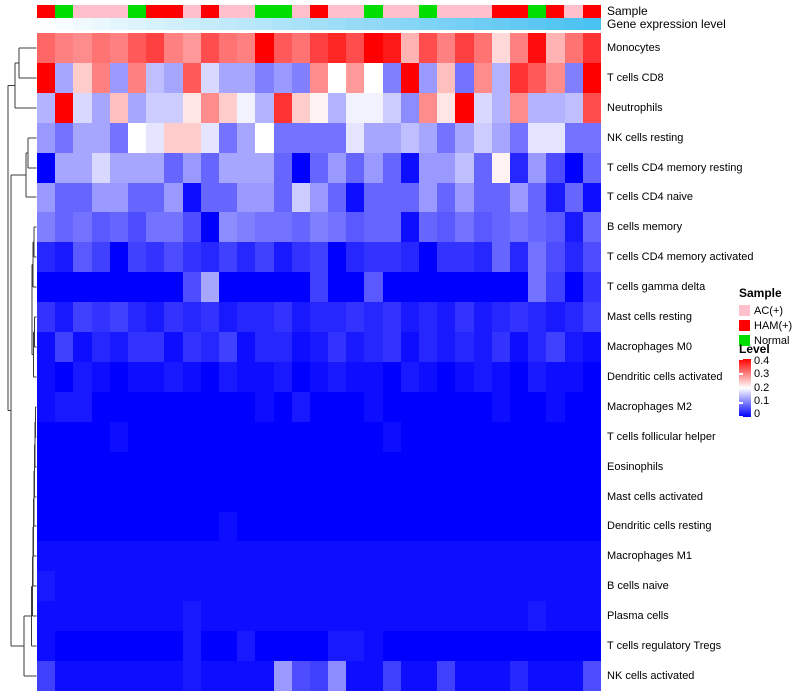 This screenshot has width=800, height=700. What do you see at coordinates (661, 436) in the screenshot?
I see `row-label: T cells follicular helper` at bounding box center [661, 436].